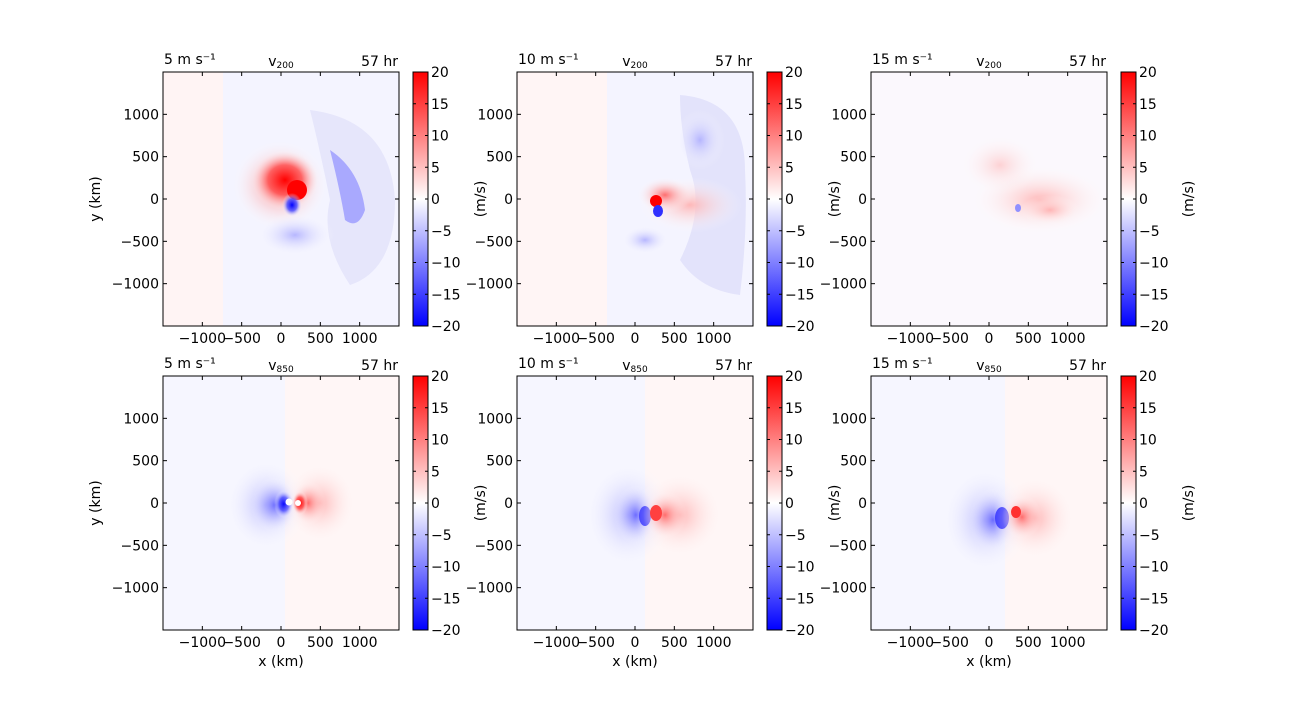  What do you see at coordinates (635, 643) in the screenshot?
I see `x-tick-label-r1c1: 0` at bounding box center [635, 643].